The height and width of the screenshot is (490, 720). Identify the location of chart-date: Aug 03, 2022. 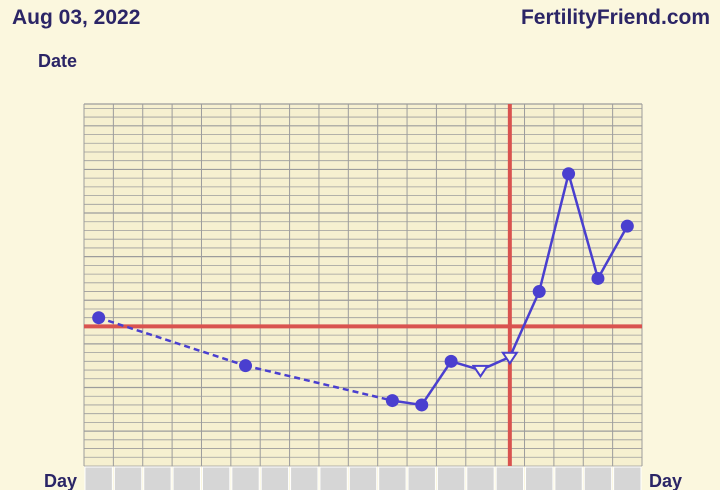
(76, 17).